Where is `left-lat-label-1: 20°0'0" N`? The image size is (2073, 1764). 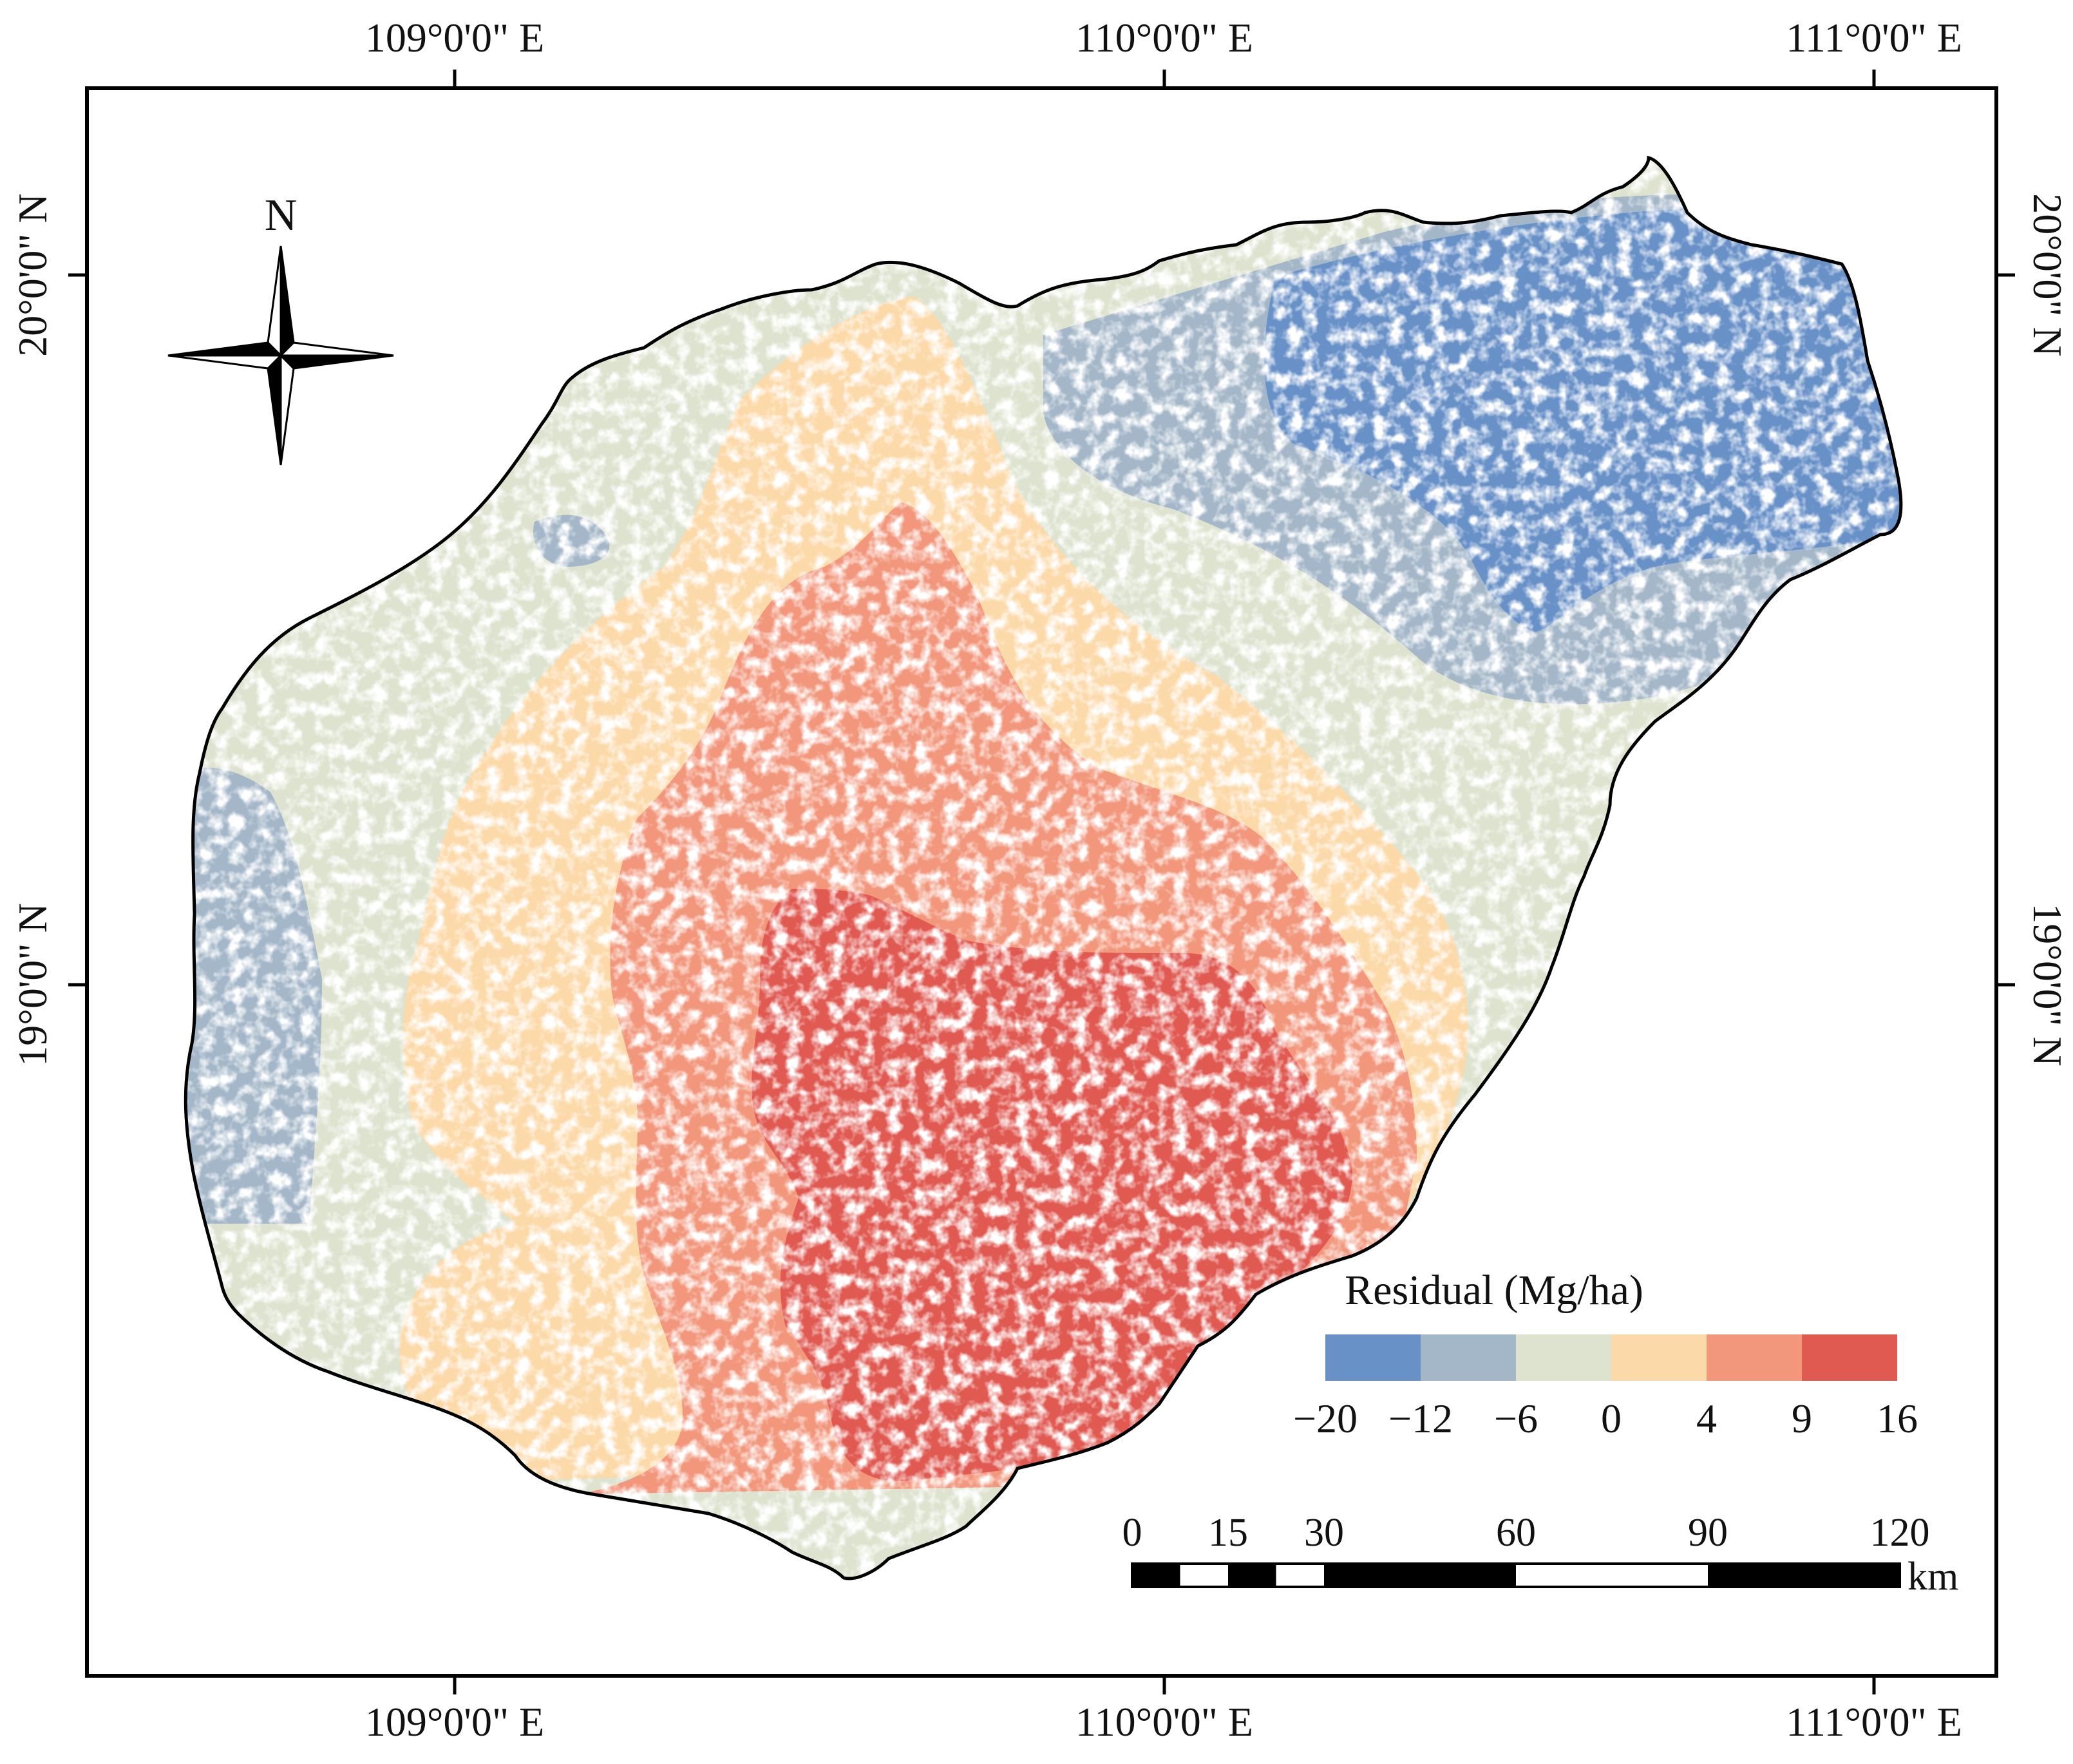
left-lat-label-1: 20°0'0" N is located at coordinates (32, 274).